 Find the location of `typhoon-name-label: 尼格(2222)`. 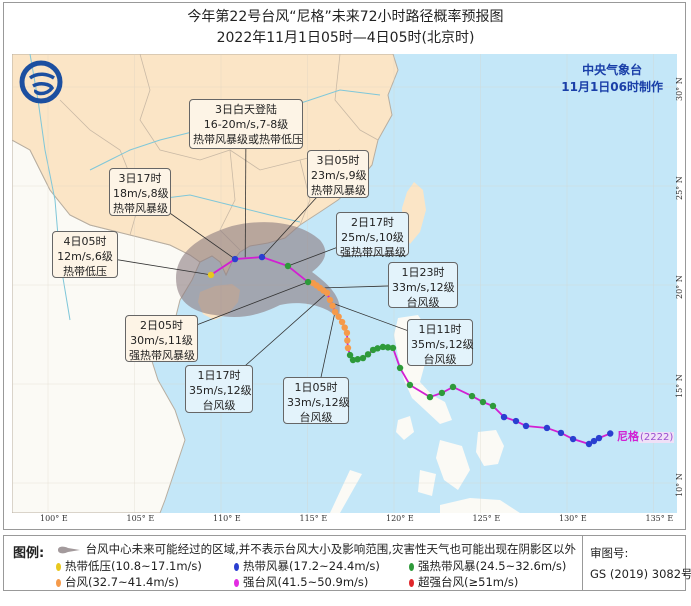

typhoon-name-label: 尼格(2222) is located at coordinates (646, 436).